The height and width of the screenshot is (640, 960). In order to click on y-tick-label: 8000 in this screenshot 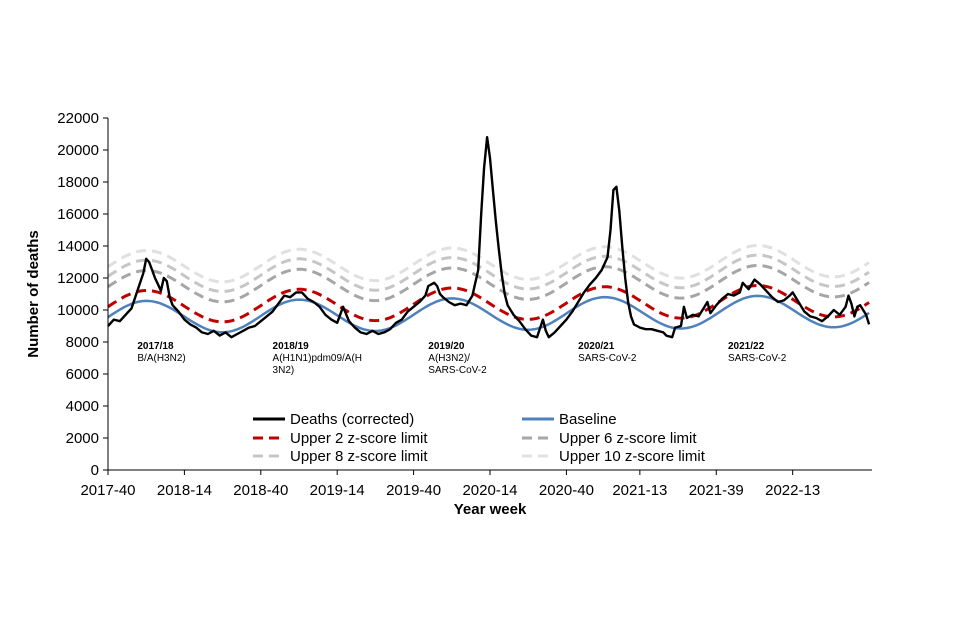, I will do `click(82, 342)`.